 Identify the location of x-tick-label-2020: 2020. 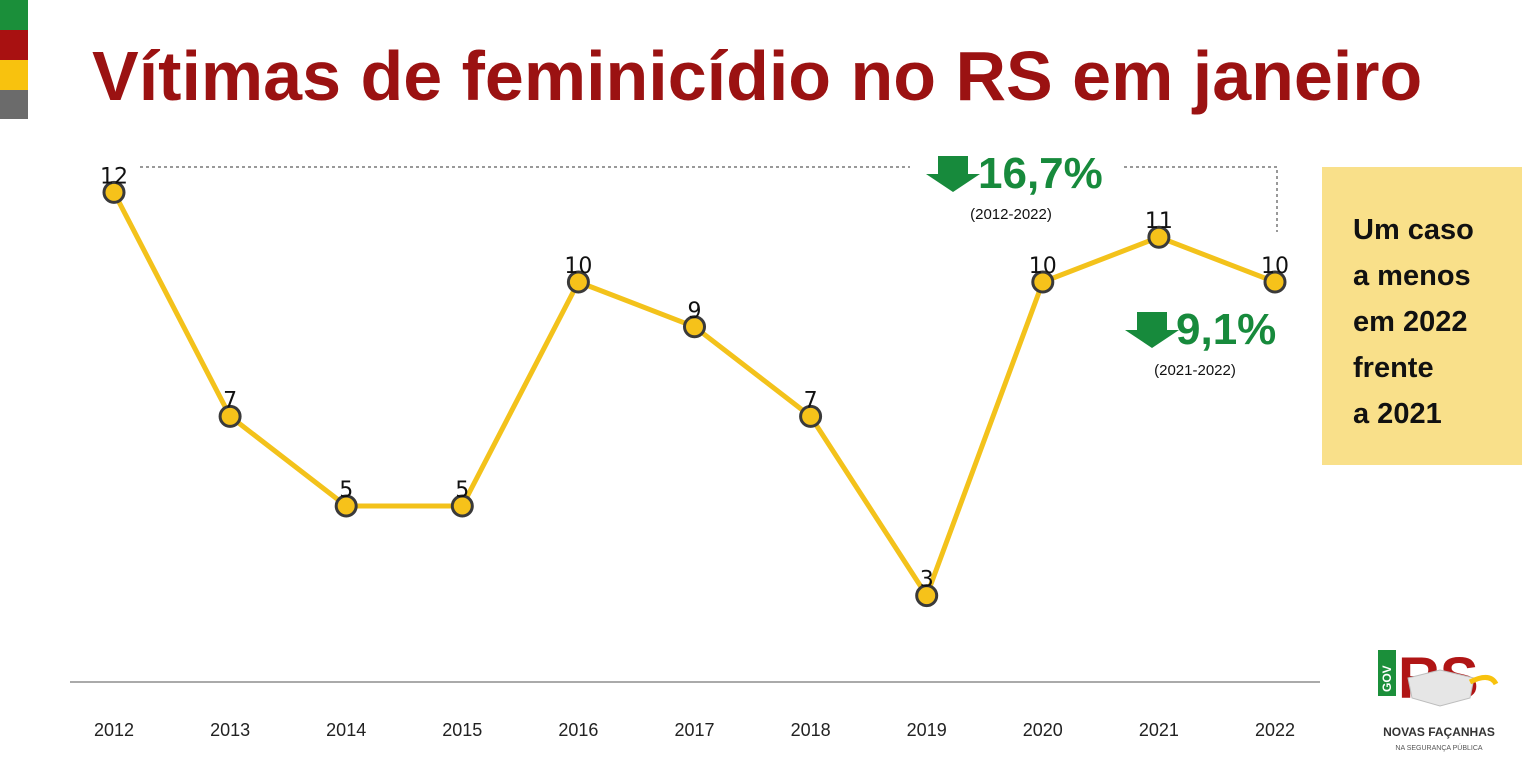
(1043, 730).